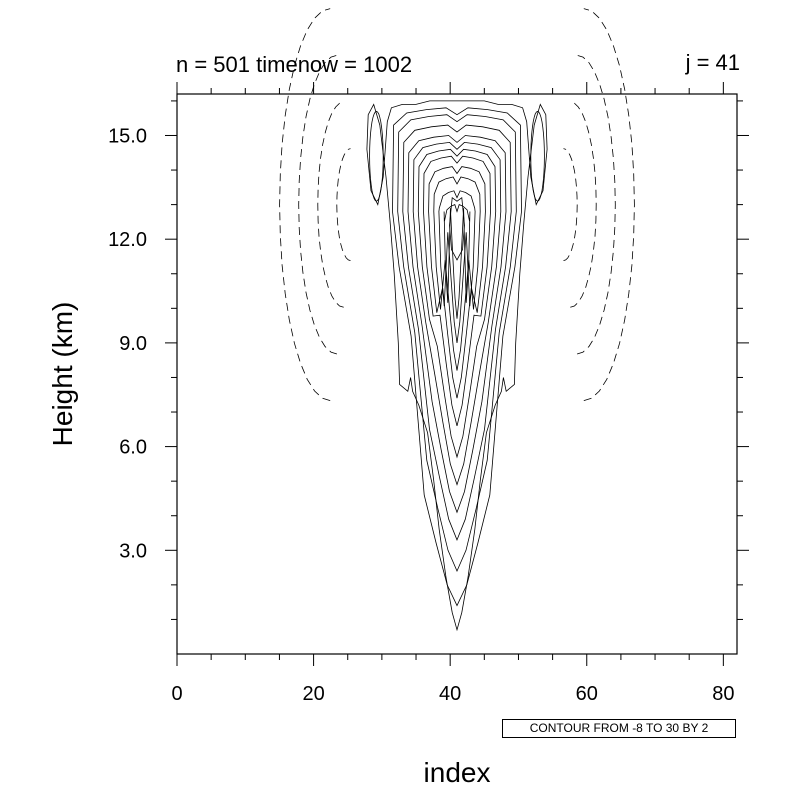  Describe the element at coordinates (313, 694) in the screenshot. I see `x-tick-label: 20` at that location.